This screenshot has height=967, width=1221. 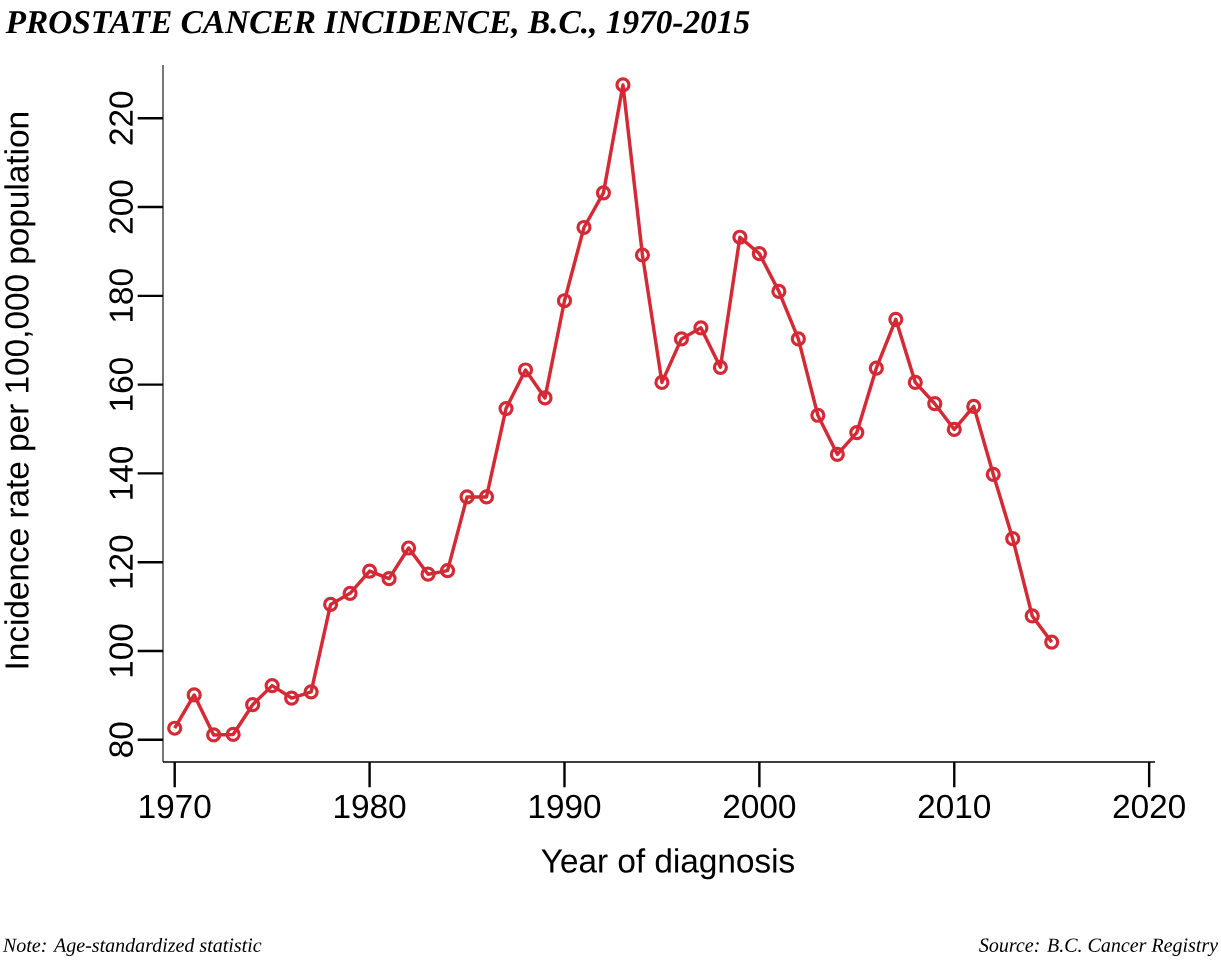 I want to click on x-tick-label: 1980, so click(x=370, y=806).